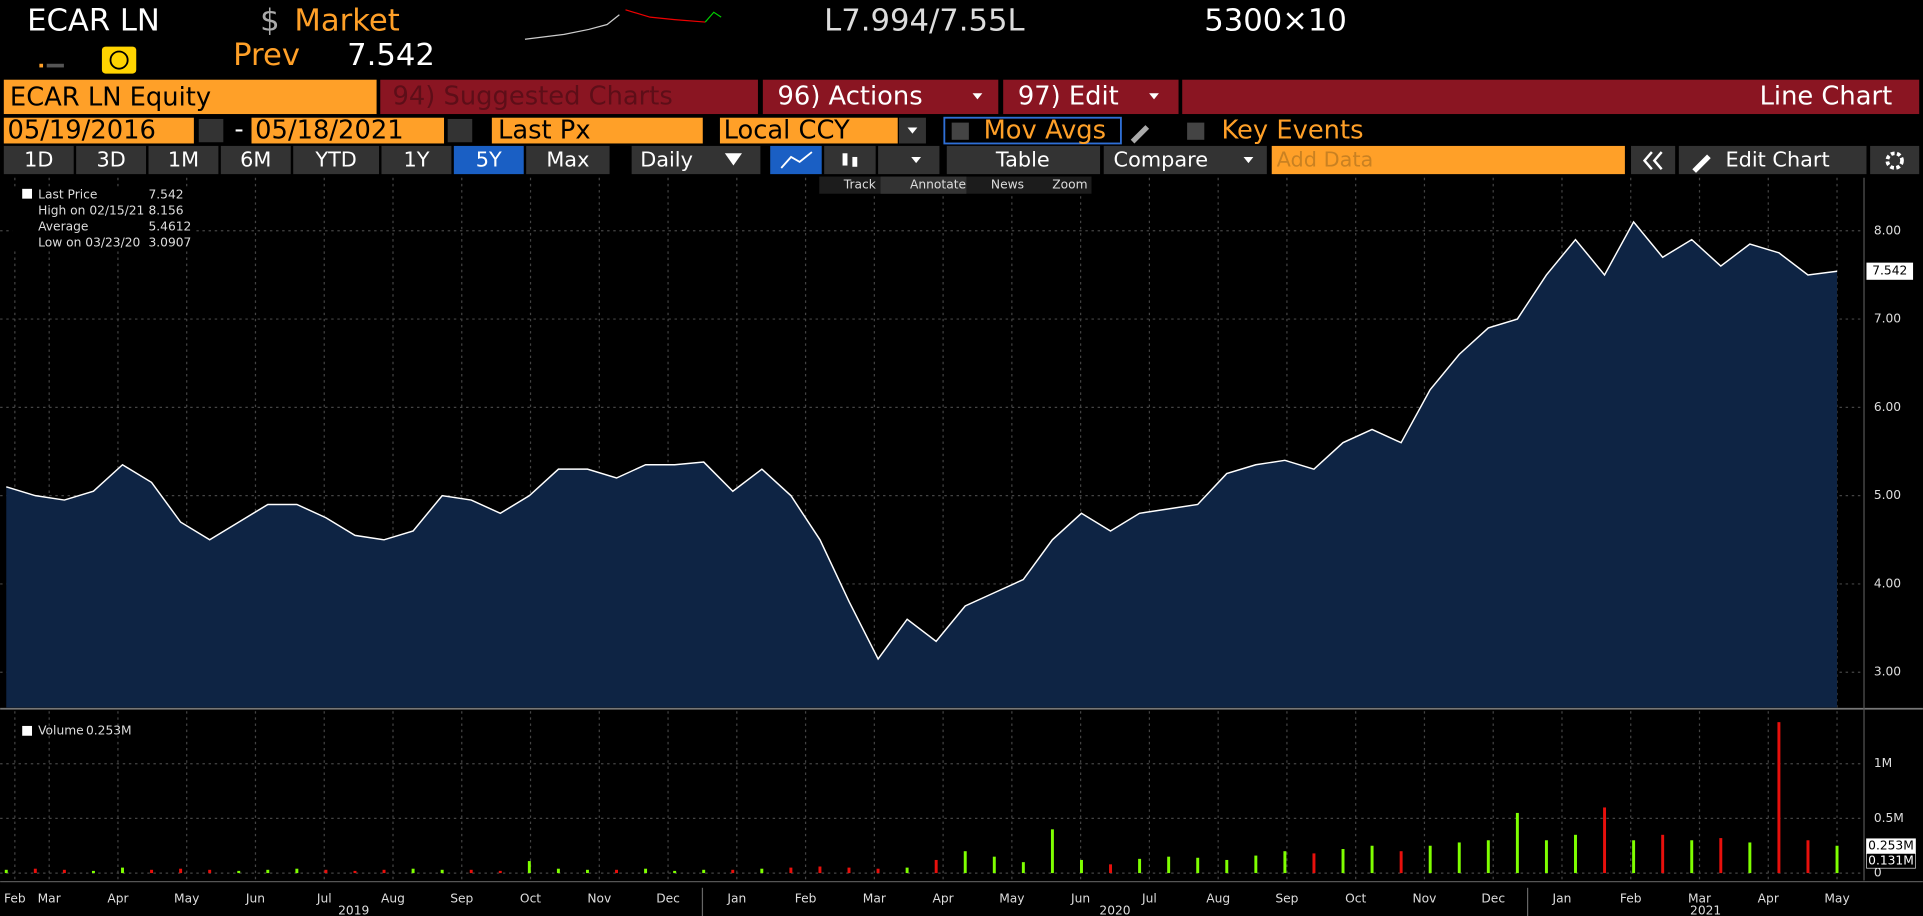  What do you see at coordinates (666, 160) in the screenshot?
I see `frequency: Daily` at bounding box center [666, 160].